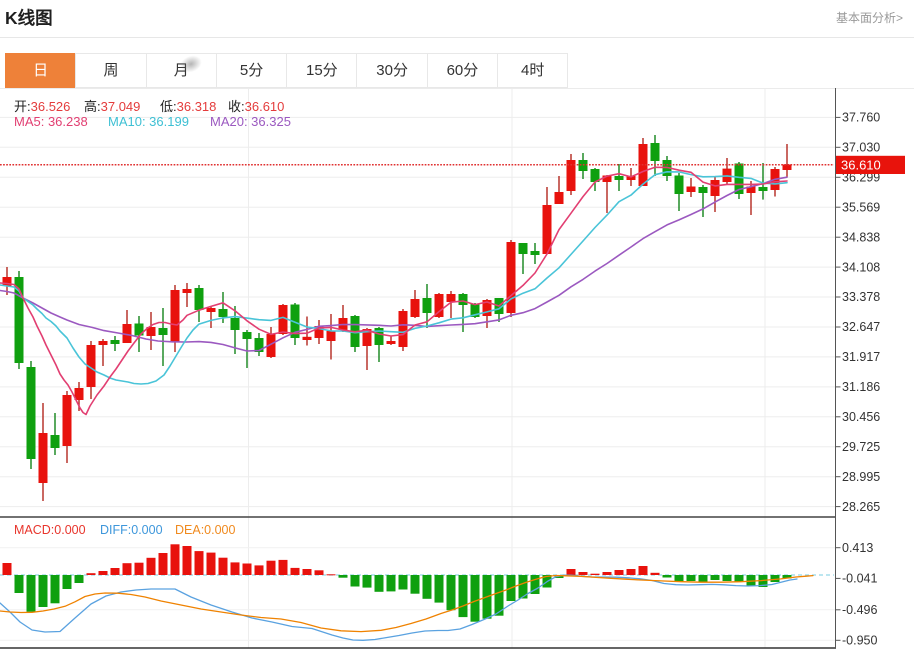 The width and height of the screenshot is (914, 650). What do you see at coordinates (861, 357) in the screenshot?
I see `svg-text: 31.917` at bounding box center [861, 357].